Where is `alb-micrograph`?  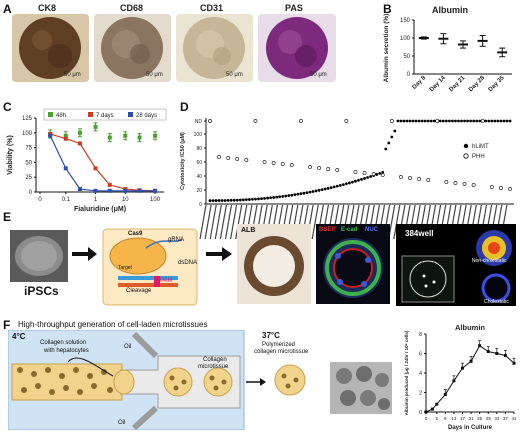
alb-micrograph is located at coordinates (274, 264).